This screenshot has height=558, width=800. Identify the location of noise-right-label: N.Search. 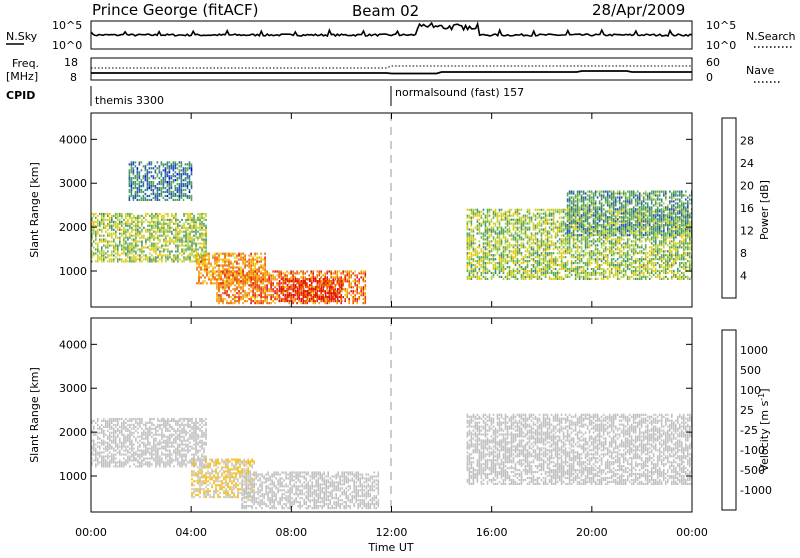
(771, 36).